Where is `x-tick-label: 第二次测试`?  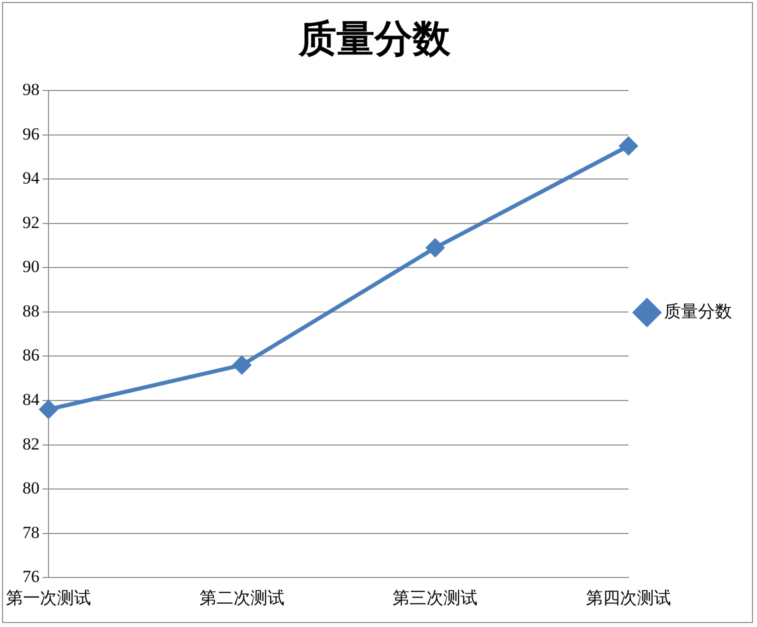 x-tick-label: 第二次测试 is located at coordinates (241, 598).